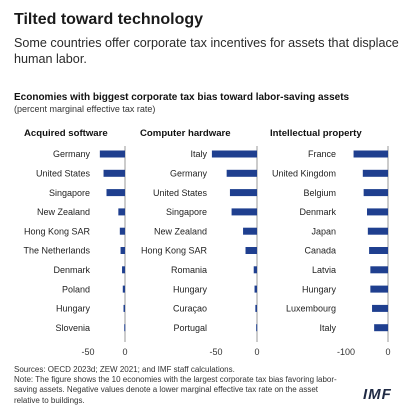 The width and height of the screenshot is (420, 420). What do you see at coordinates (56, 251) in the screenshot?
I see `category-label: The Netherlands` at bounding box center [56, 251].